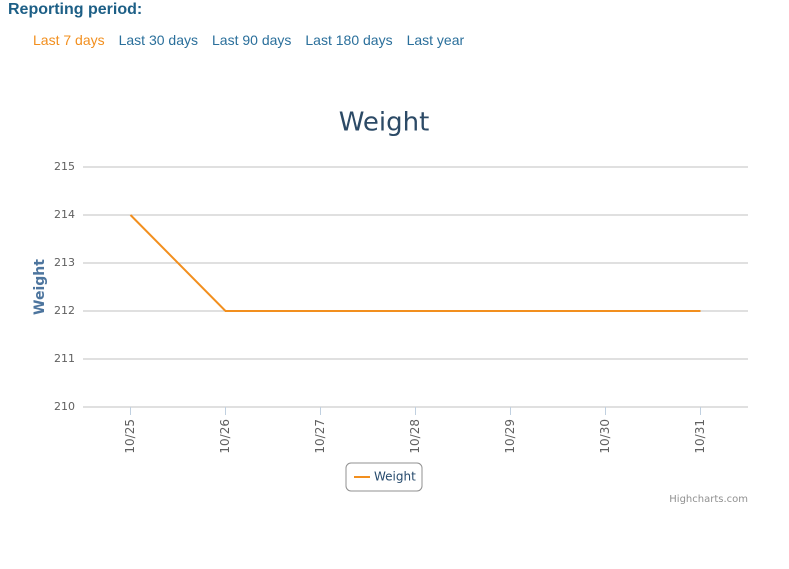 Image resolution: width=789 pixels, height=569 pixels. I want to click on chart-title: Weight, so click(384, 123).